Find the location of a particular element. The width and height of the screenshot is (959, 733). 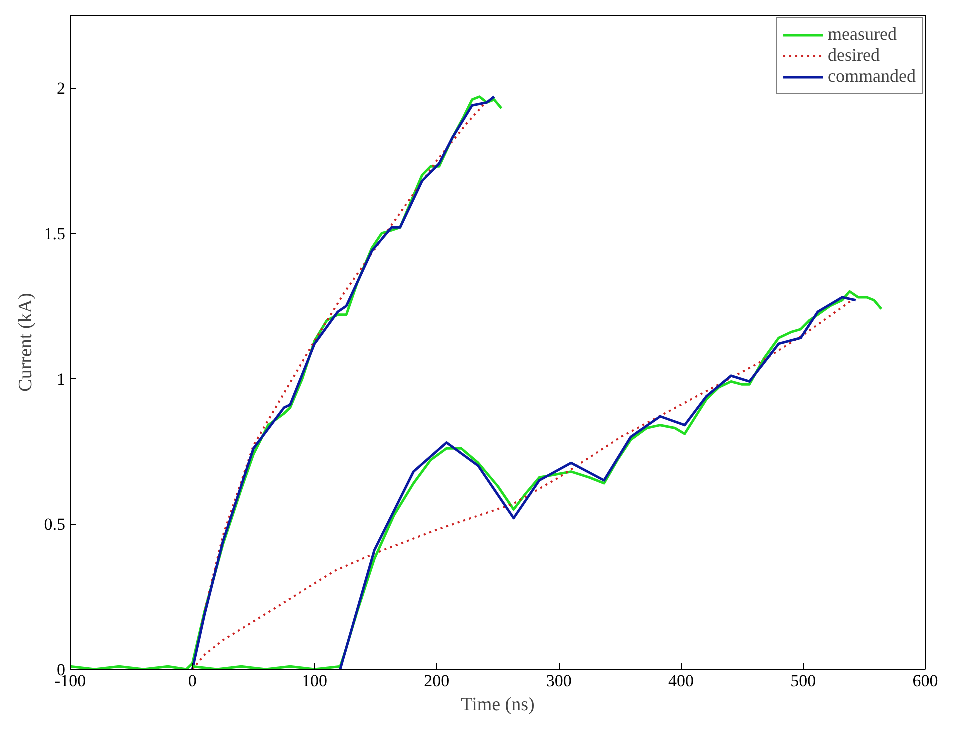

x-tick-label: 400 is located at coordinates (681, 681).